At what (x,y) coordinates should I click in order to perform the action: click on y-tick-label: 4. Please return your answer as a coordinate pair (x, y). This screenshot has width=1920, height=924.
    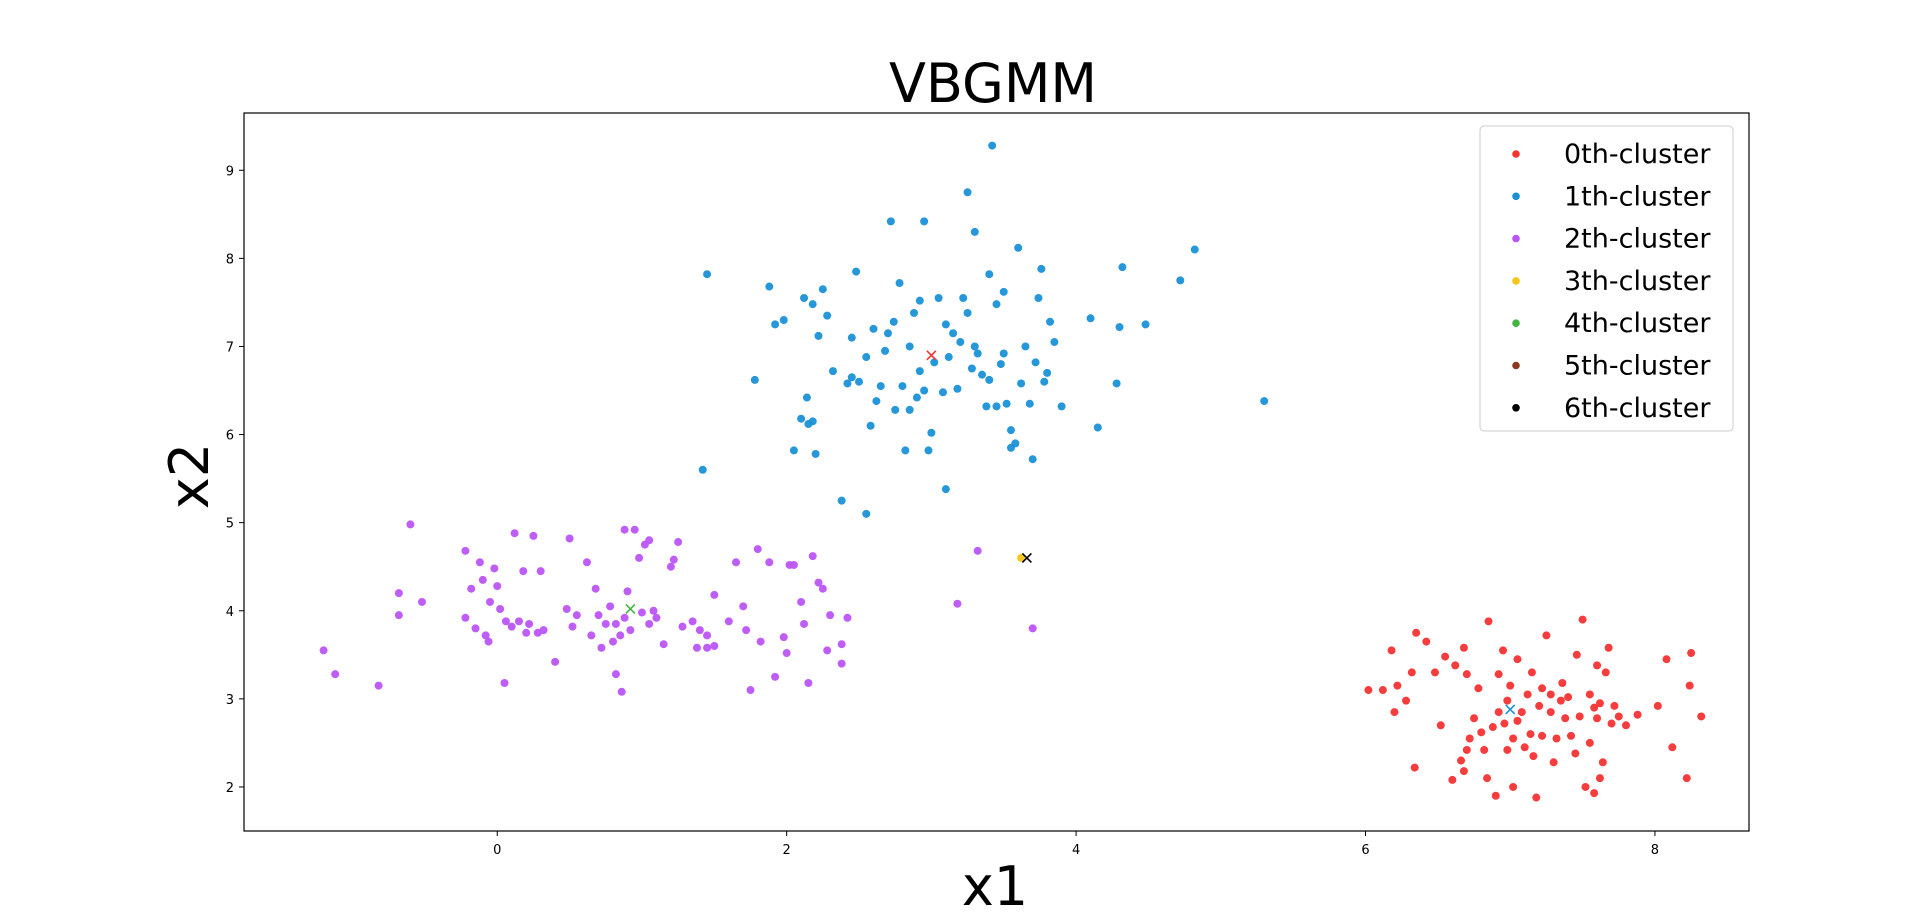
    Looking at the image, I should click on (230, 612).